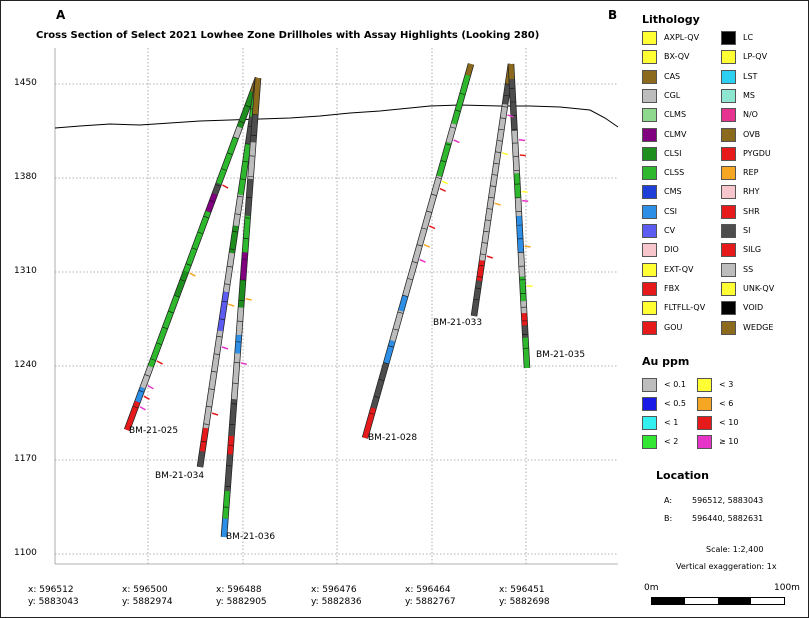 Image resolution: width=809 pixels, height=618 pixels. I want to click on northing-label: y: 5882767, so click(430, 602).